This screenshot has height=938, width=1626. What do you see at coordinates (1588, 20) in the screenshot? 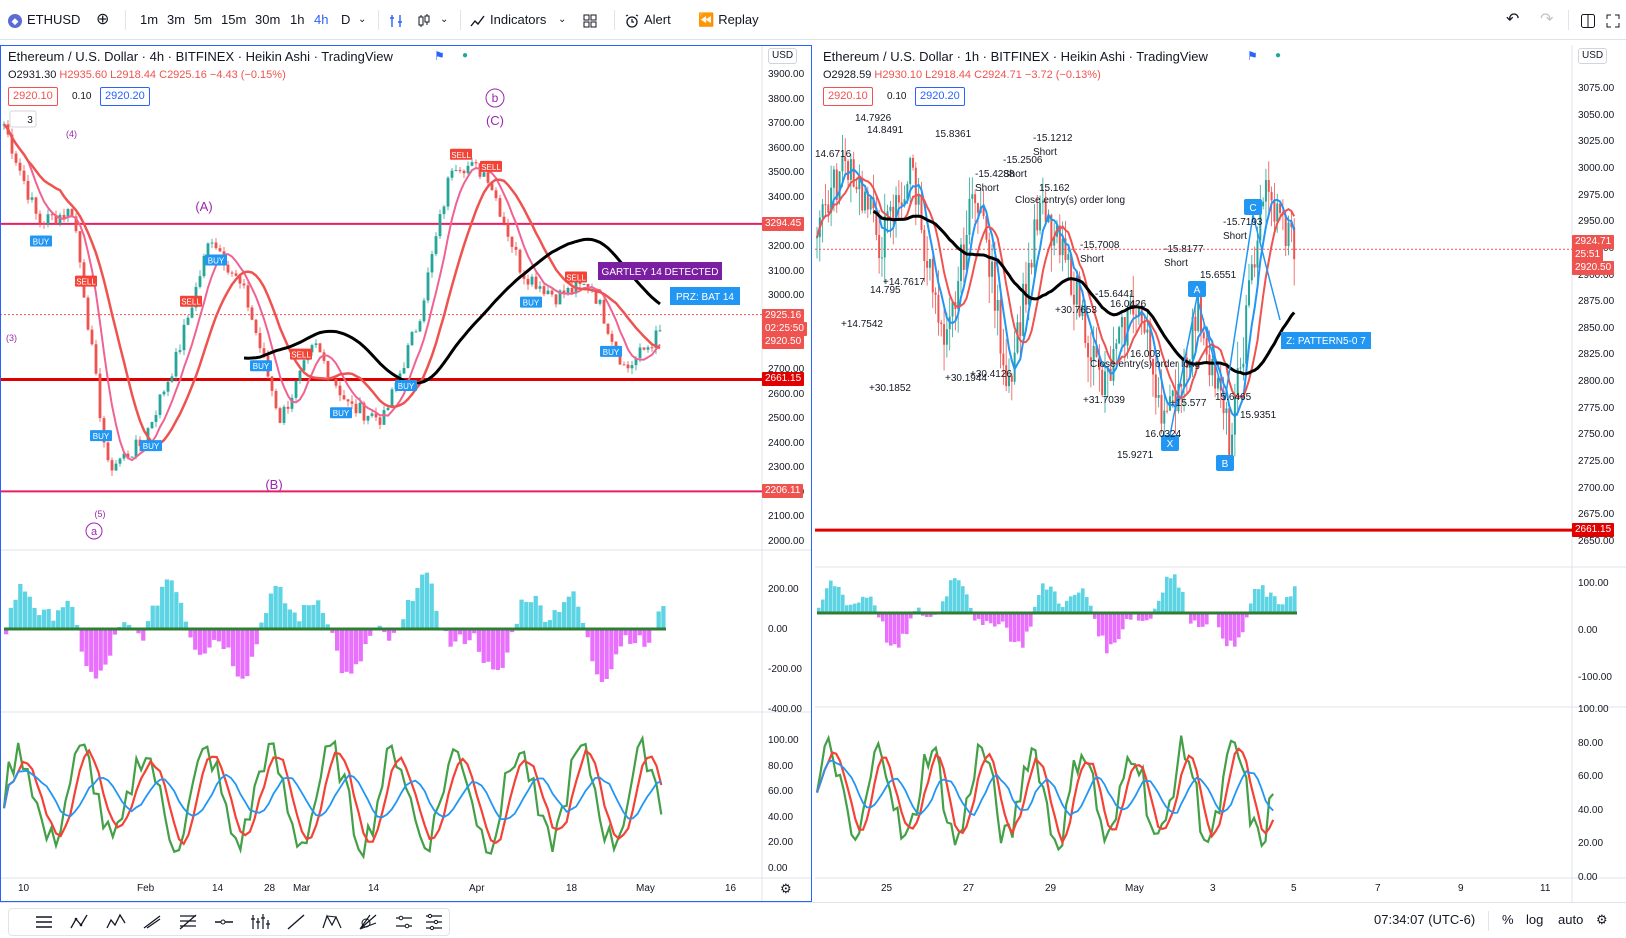
I see `layout-icon` at bounding box center [1588, 20].